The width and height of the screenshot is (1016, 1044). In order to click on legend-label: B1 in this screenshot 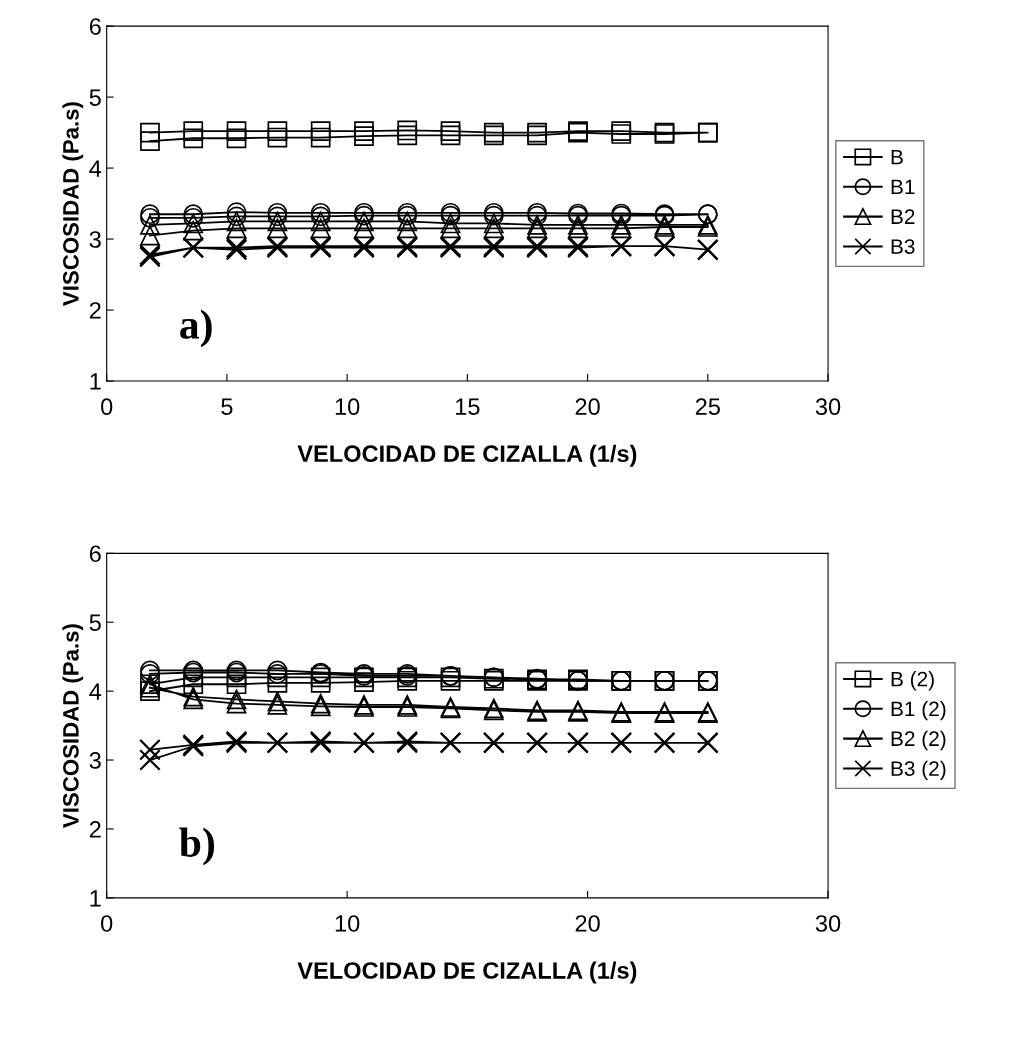, I will do `click(903, 187)`.